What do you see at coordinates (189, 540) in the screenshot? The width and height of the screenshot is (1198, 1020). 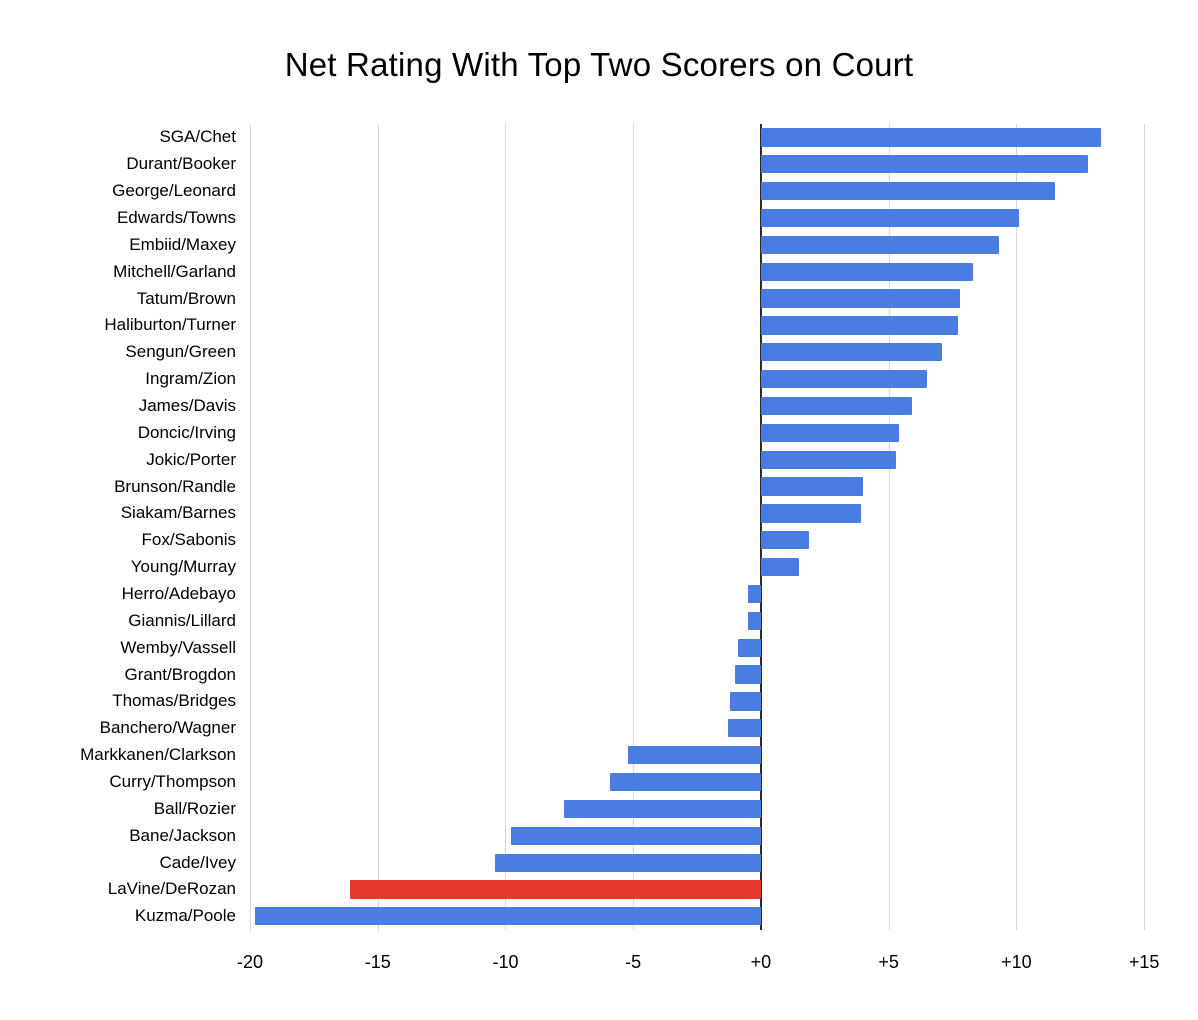 I see `category-label: Fox/Sabonis` at bounding box center [189, 540].